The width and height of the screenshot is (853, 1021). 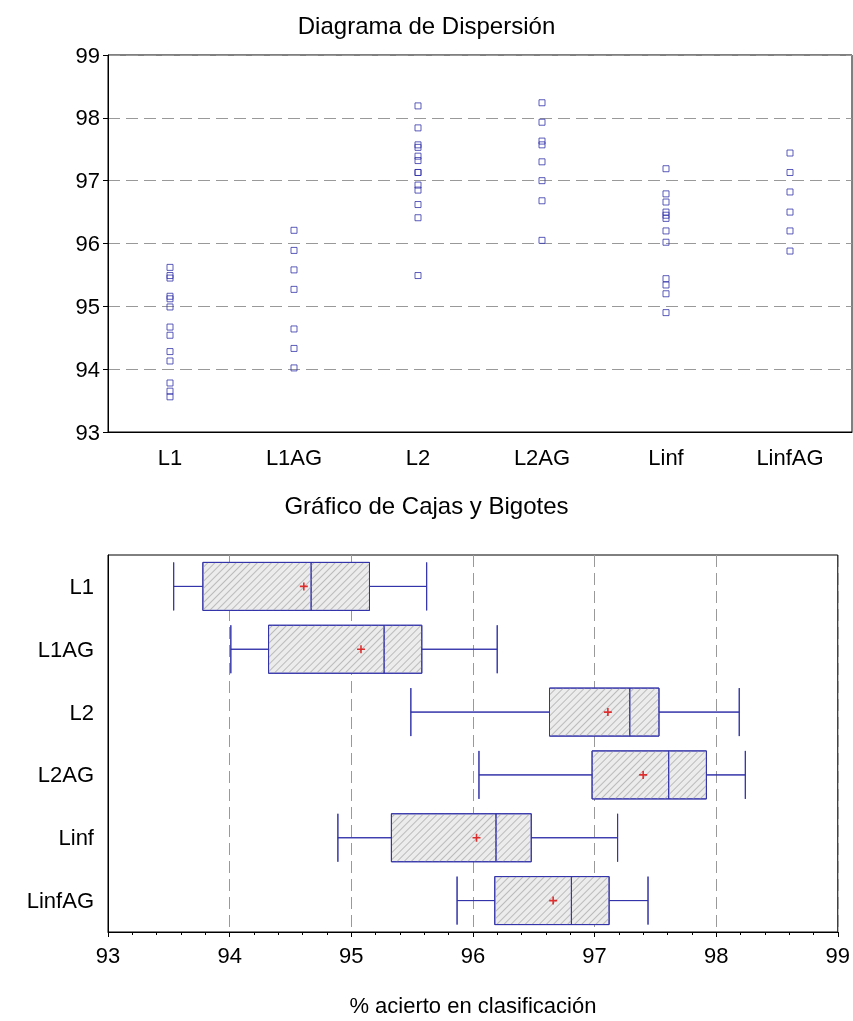 I want to click on x-tick-label: 99, so click(x=838, y=955).